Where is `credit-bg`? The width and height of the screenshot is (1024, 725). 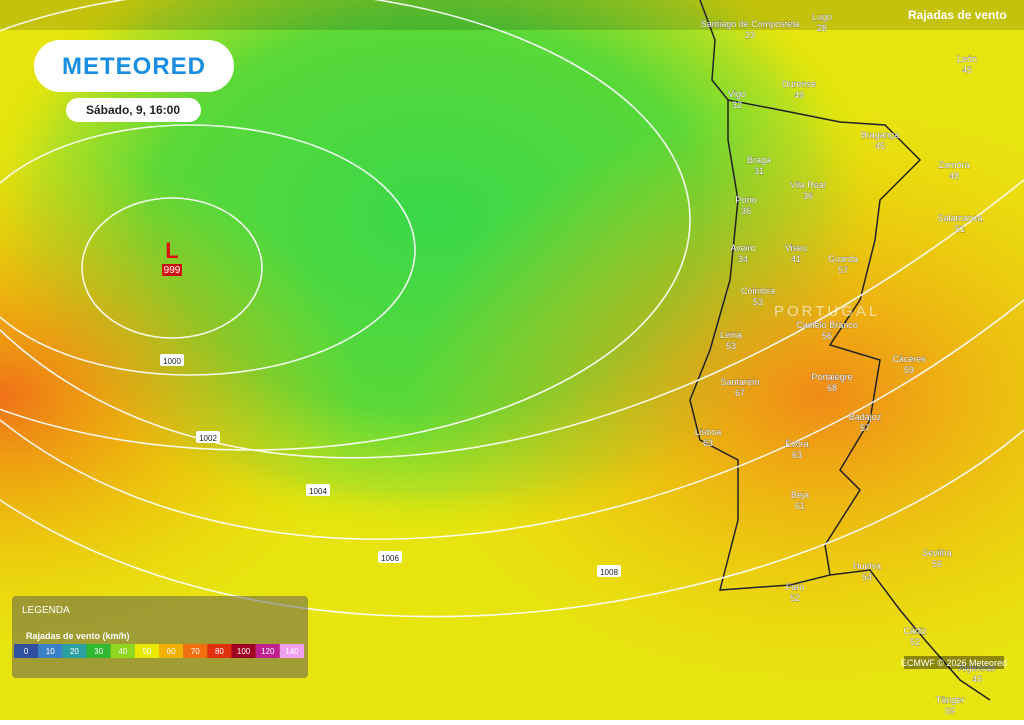 credit-bg is located at coordinates (954, 662).